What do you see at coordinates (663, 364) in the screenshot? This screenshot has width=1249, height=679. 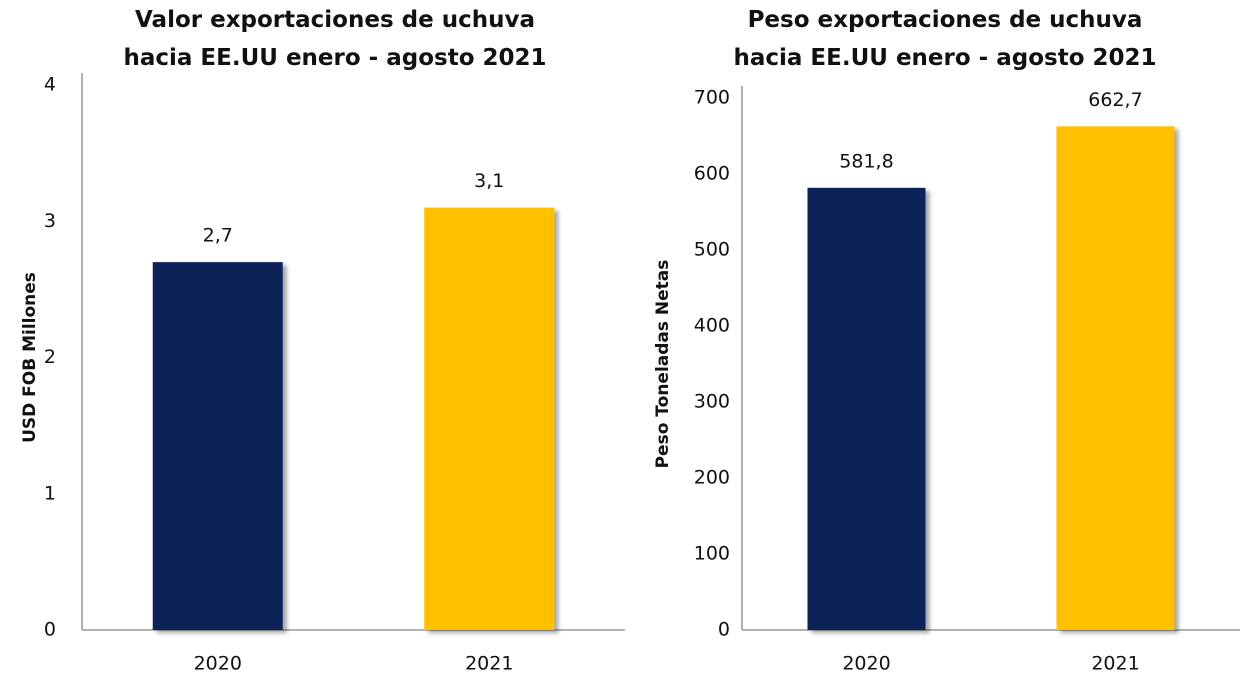 I see `y-axis-label: Peso Toneladas Netas` at bounding box center [663, 364].